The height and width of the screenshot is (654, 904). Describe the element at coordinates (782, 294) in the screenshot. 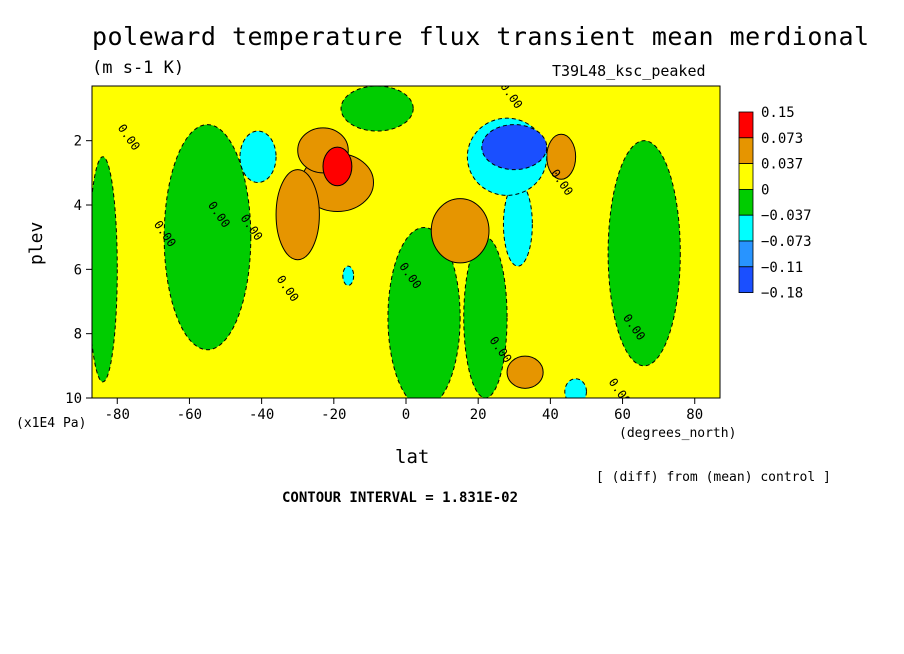

I see `colorbar-label: −0.18` at that location.